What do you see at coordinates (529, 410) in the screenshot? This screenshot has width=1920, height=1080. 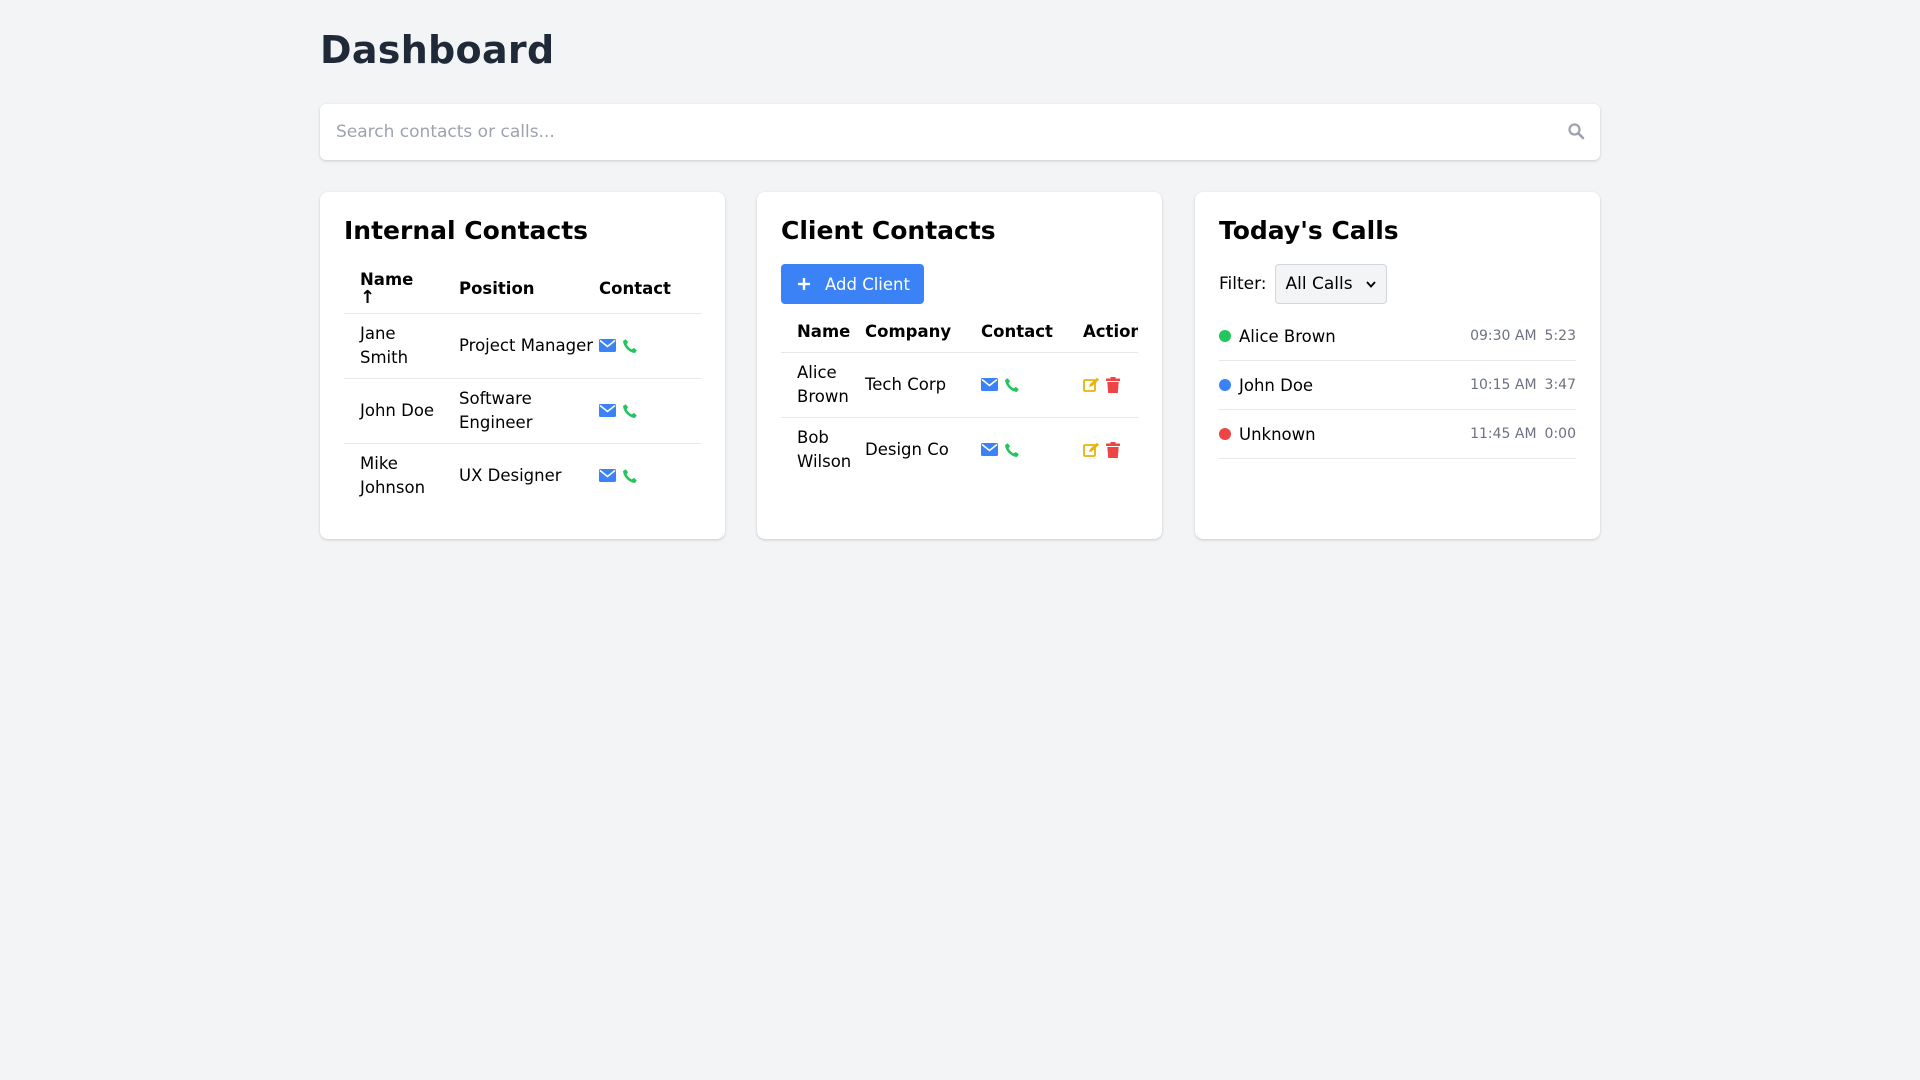 I see `contact-position: Software Engineer` at bounding box center [529, 410].